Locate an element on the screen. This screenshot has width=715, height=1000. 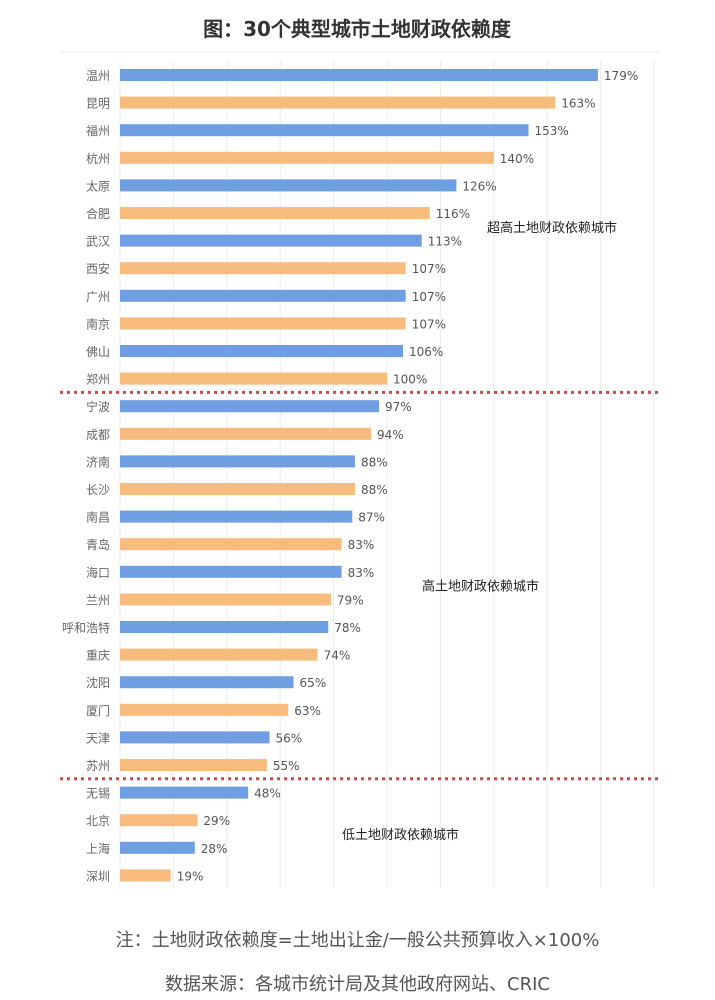
category-label: 杭州 is located at coordinates (98, 158).